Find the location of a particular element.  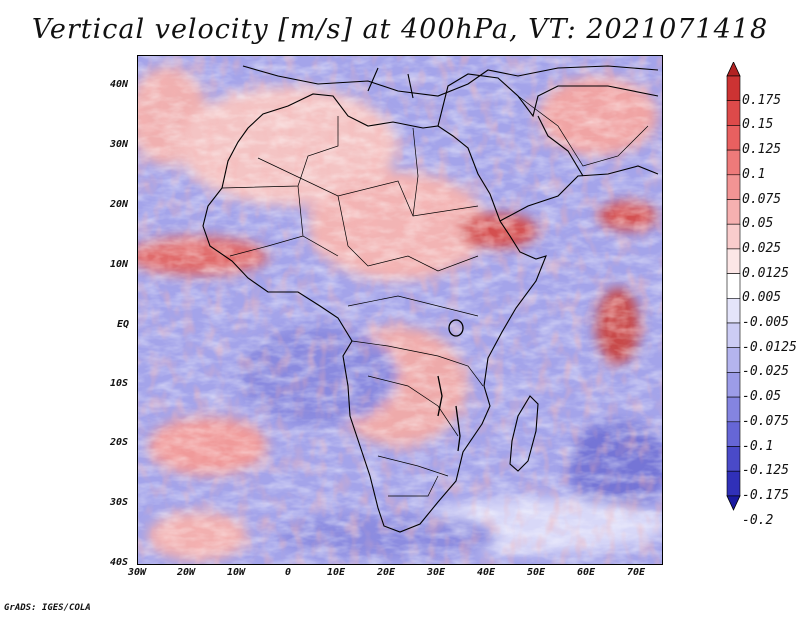

lat-label: EQ is located at coordinates (123, 324).